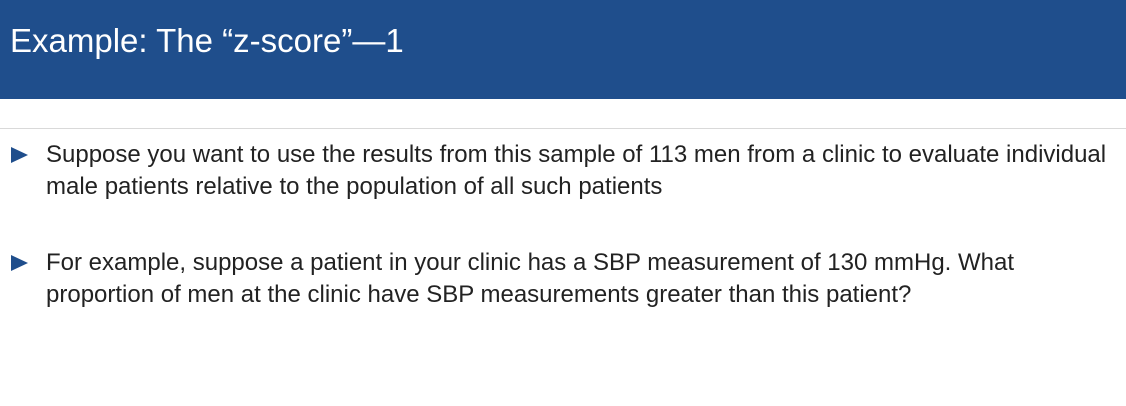  I want to click on slide-title: Example: The “z-score”—1, so click(207, 40).